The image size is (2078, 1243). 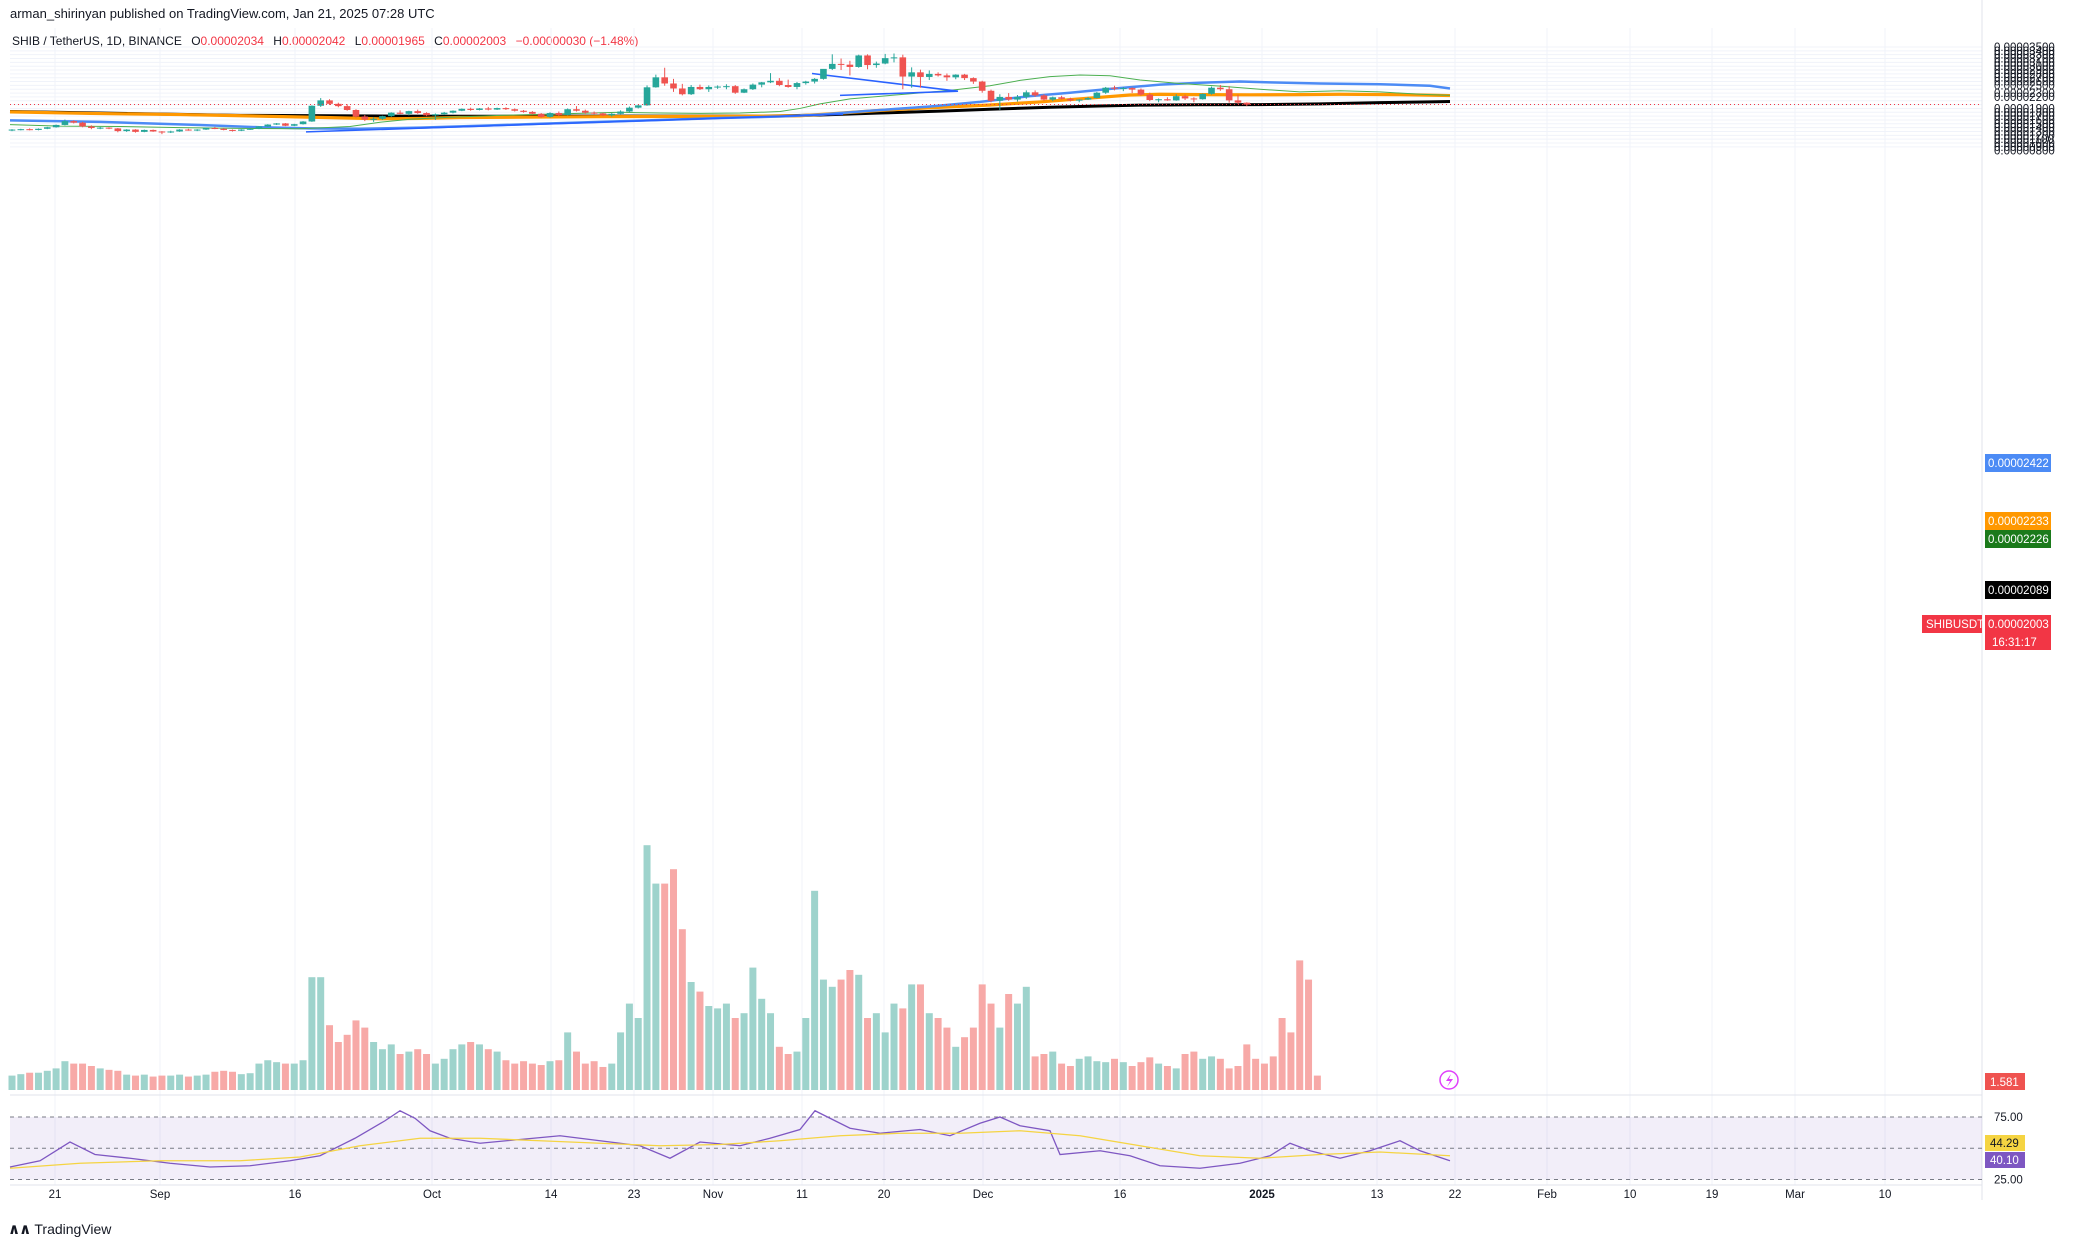 I want to click on price-tick-label: 0.00001100, so click(x=2024, y=140).